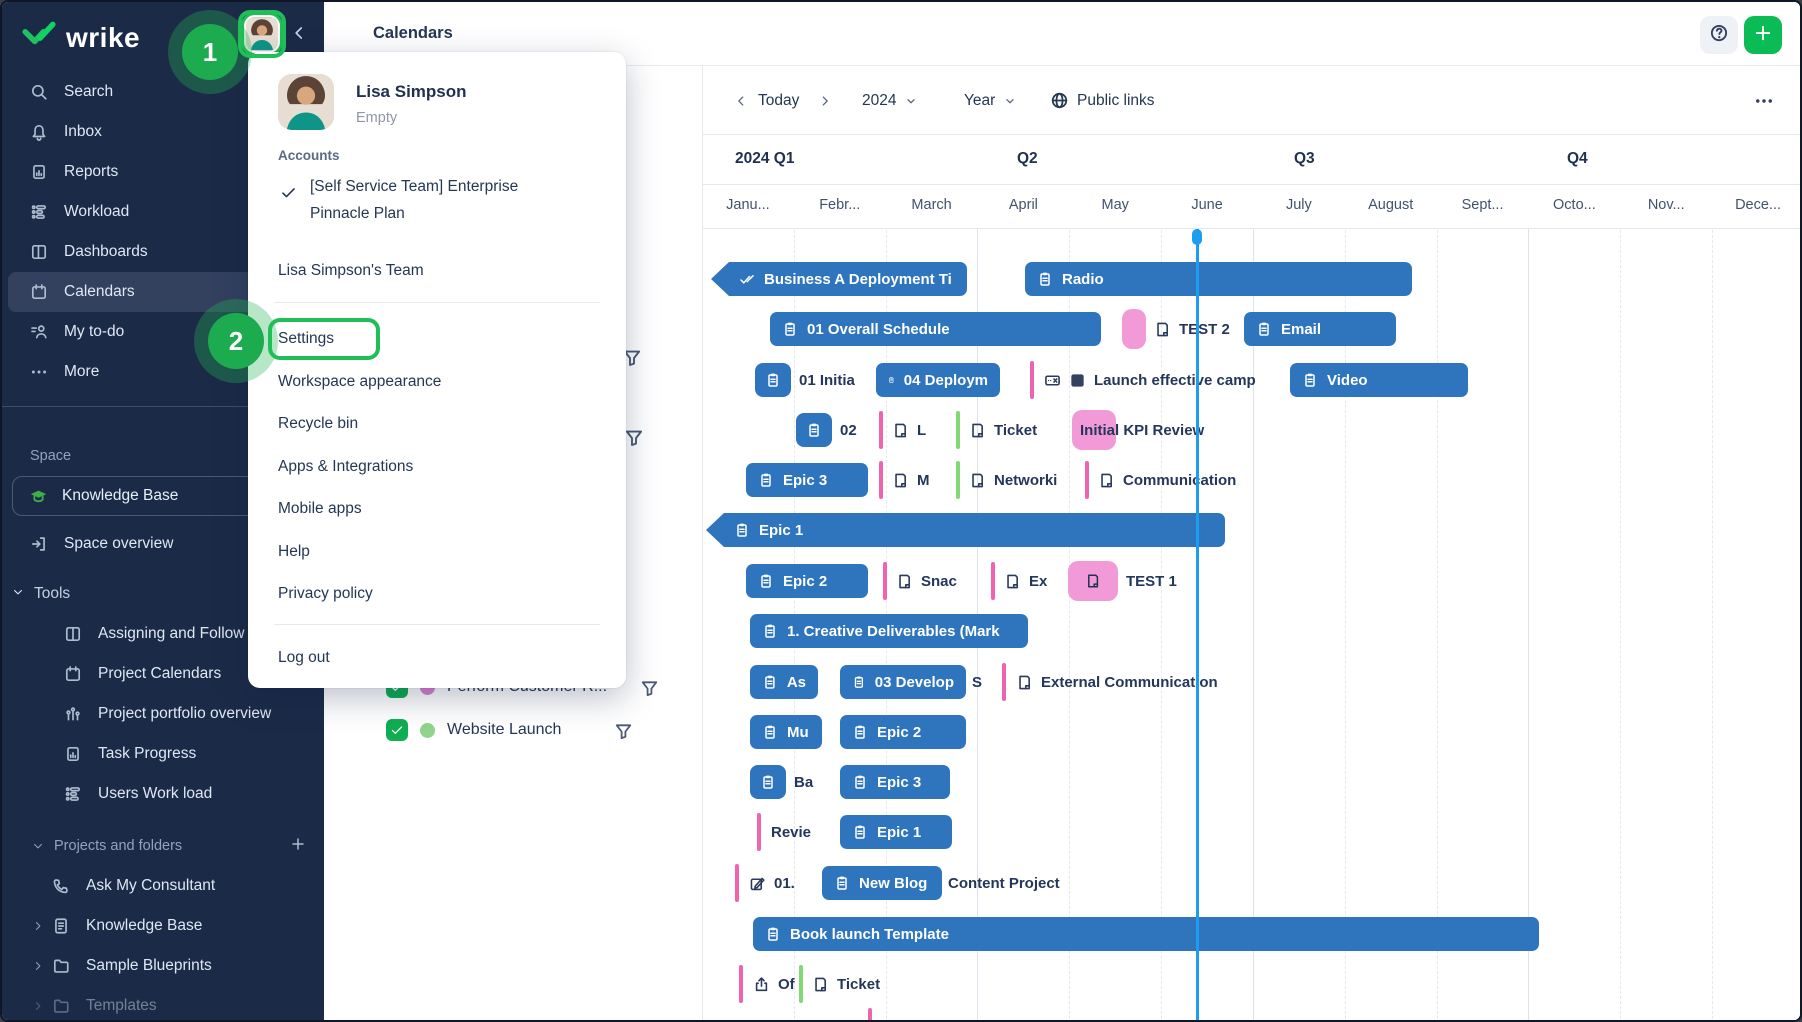 The width and height of the screenshot is (1802, 1022). I want to click on task-bar: Business A Deployment Ti, so click(839, 279).